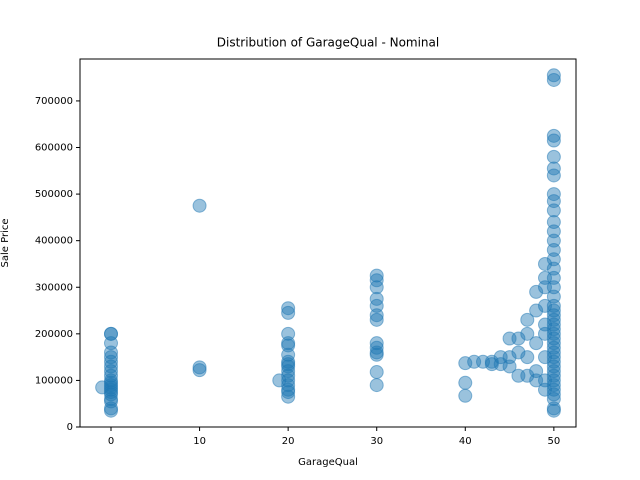 This screenshot has height=480, width=640. What do you see at coordinates (54, 101) in the screenshot?
I see `y-tick-label: 700000` at bounding box center [54, 101].